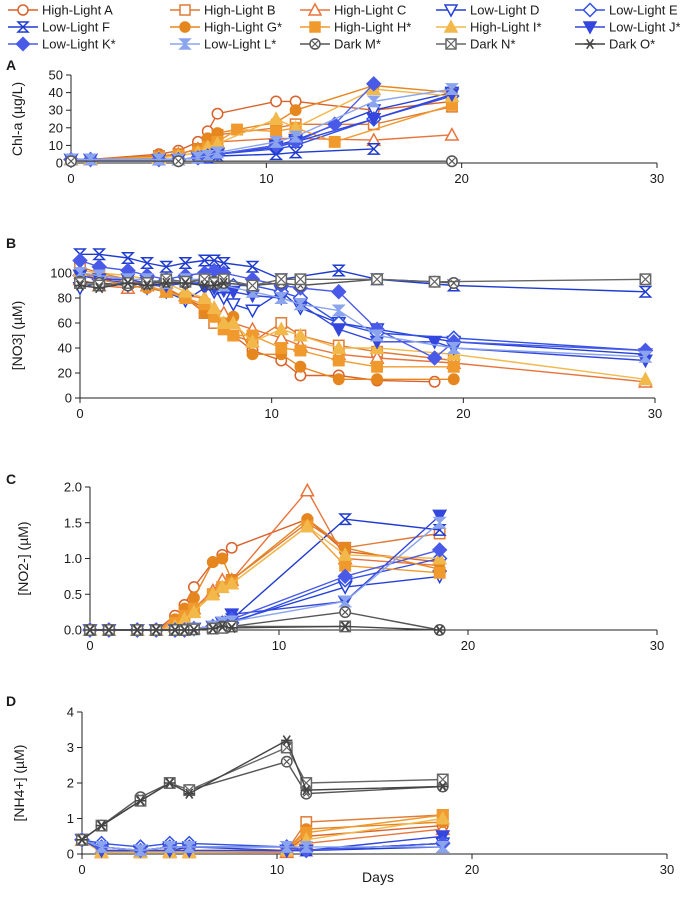  What do you see at coordinates (265, 628) in the screenshot?
I see `series-c-o` at bounding box center [265, 628].